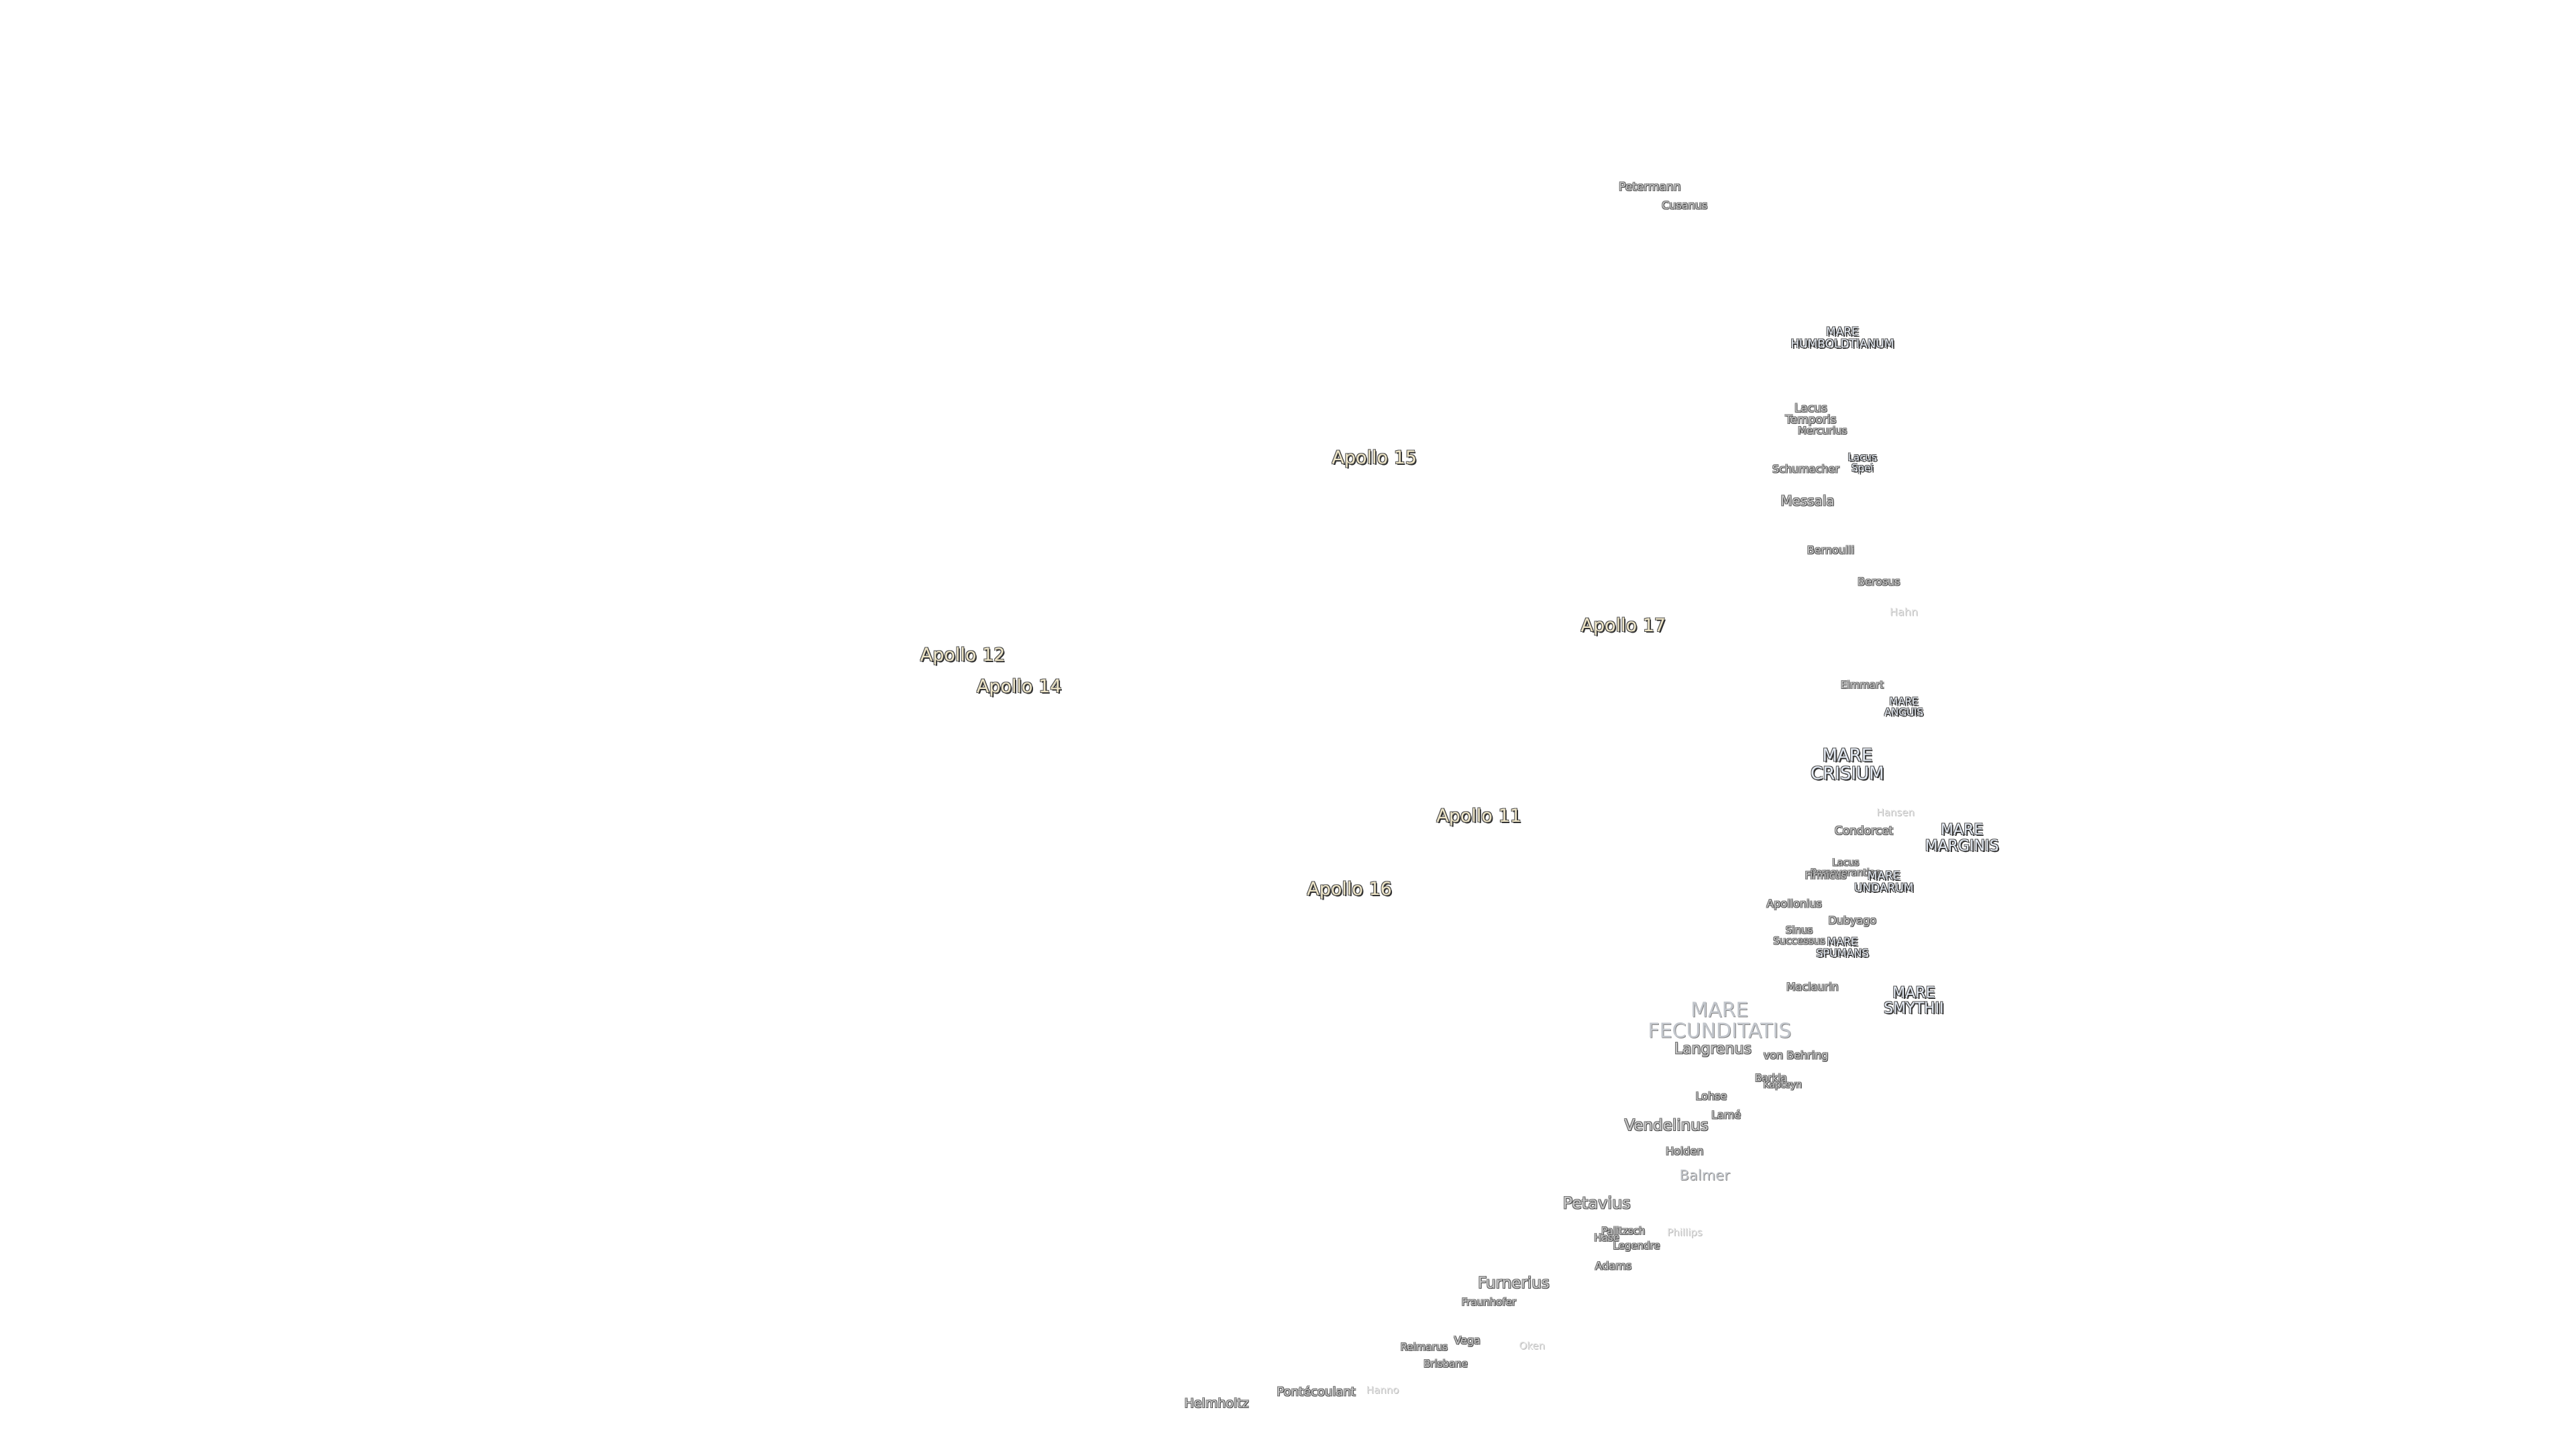 The width and height of the screenshot is (2576, 1449). What do you see at coordinates (1842, 344) in the screenshot?
I see `label-line: HUMBOLDTIANUM` at bounding box center [1842, 344].